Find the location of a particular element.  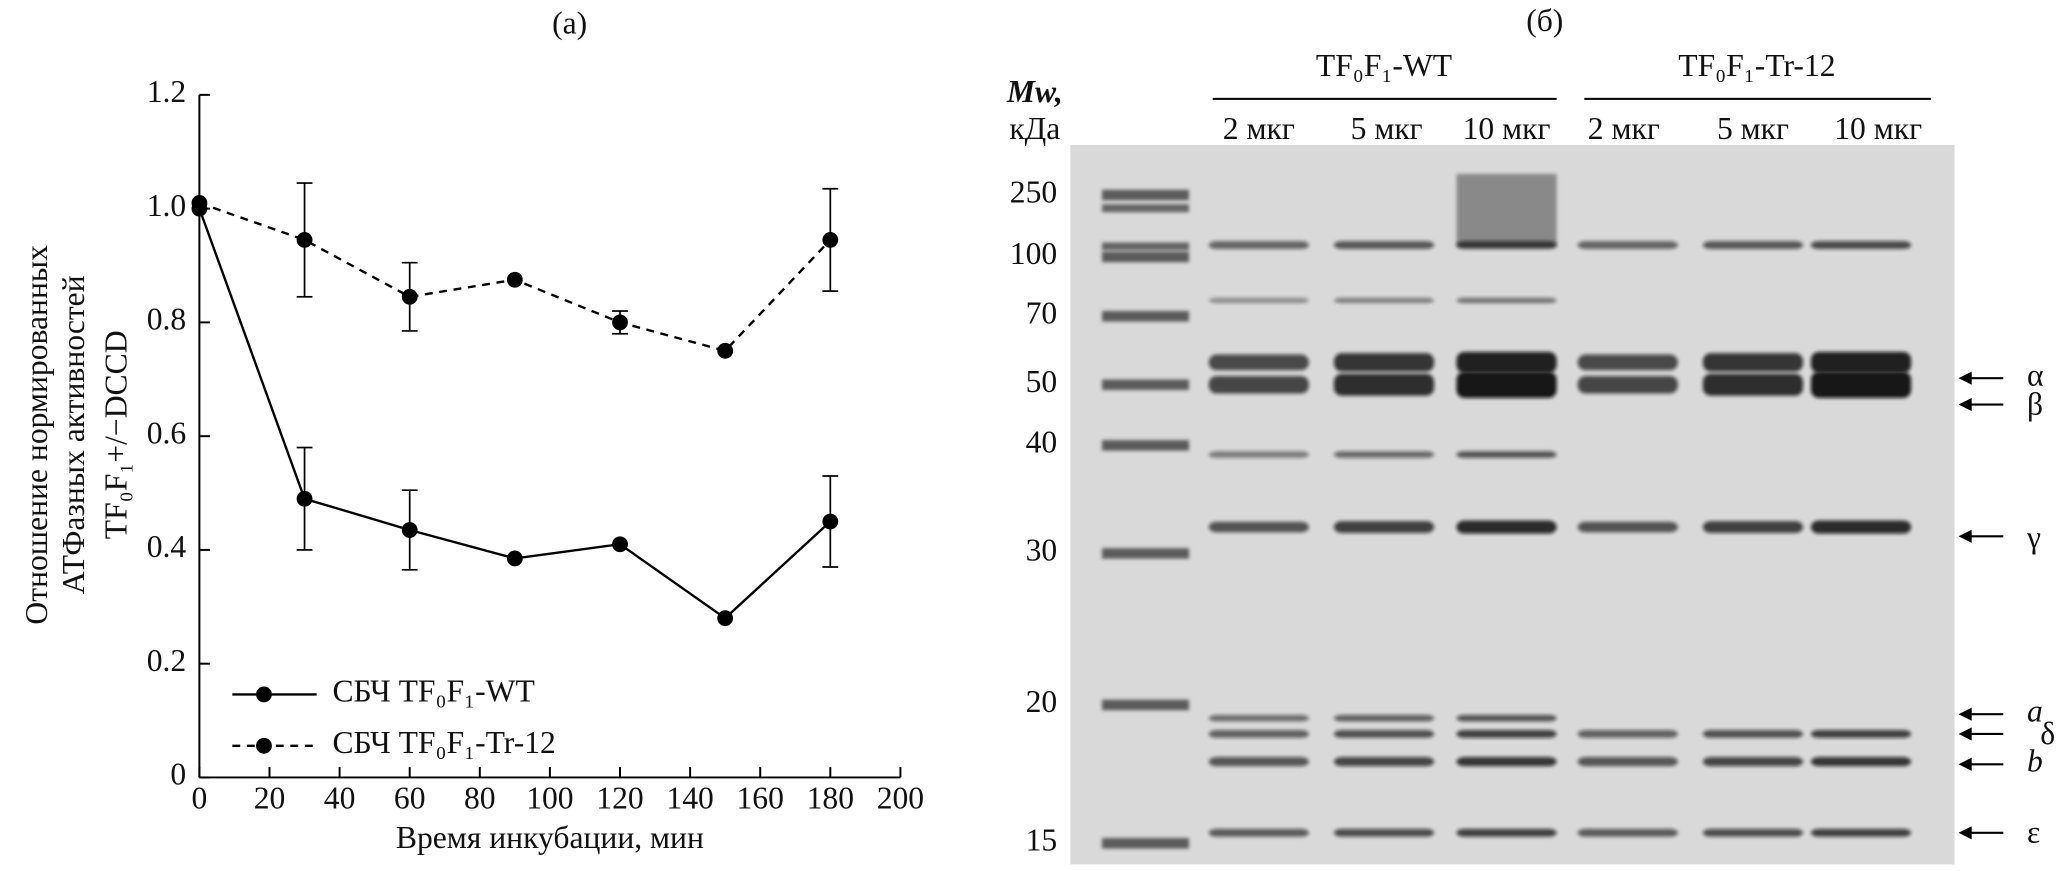

x-tick-label: 100 is located at coordinates (549, 797).